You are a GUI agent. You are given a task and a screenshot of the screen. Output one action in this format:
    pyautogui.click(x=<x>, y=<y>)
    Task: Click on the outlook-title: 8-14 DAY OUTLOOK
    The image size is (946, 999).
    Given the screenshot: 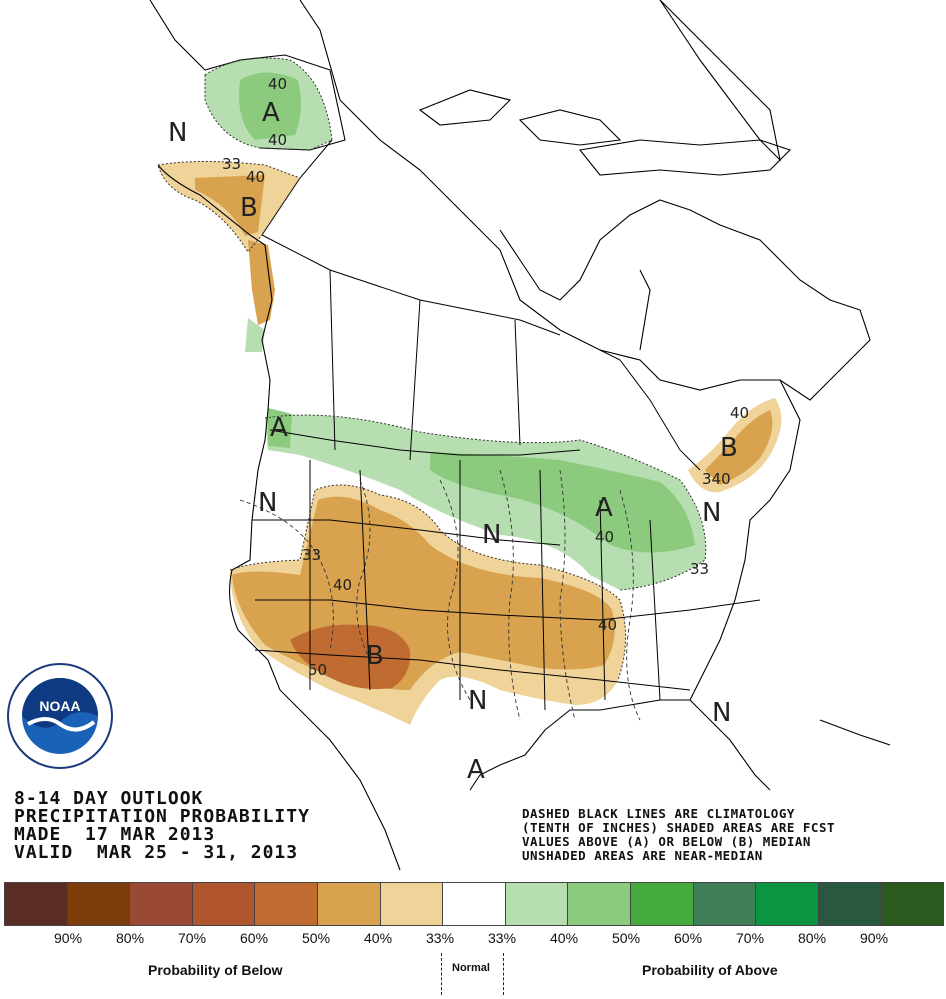 What is the action you would take?
    pyautogui.click(x=109, y=798)
    